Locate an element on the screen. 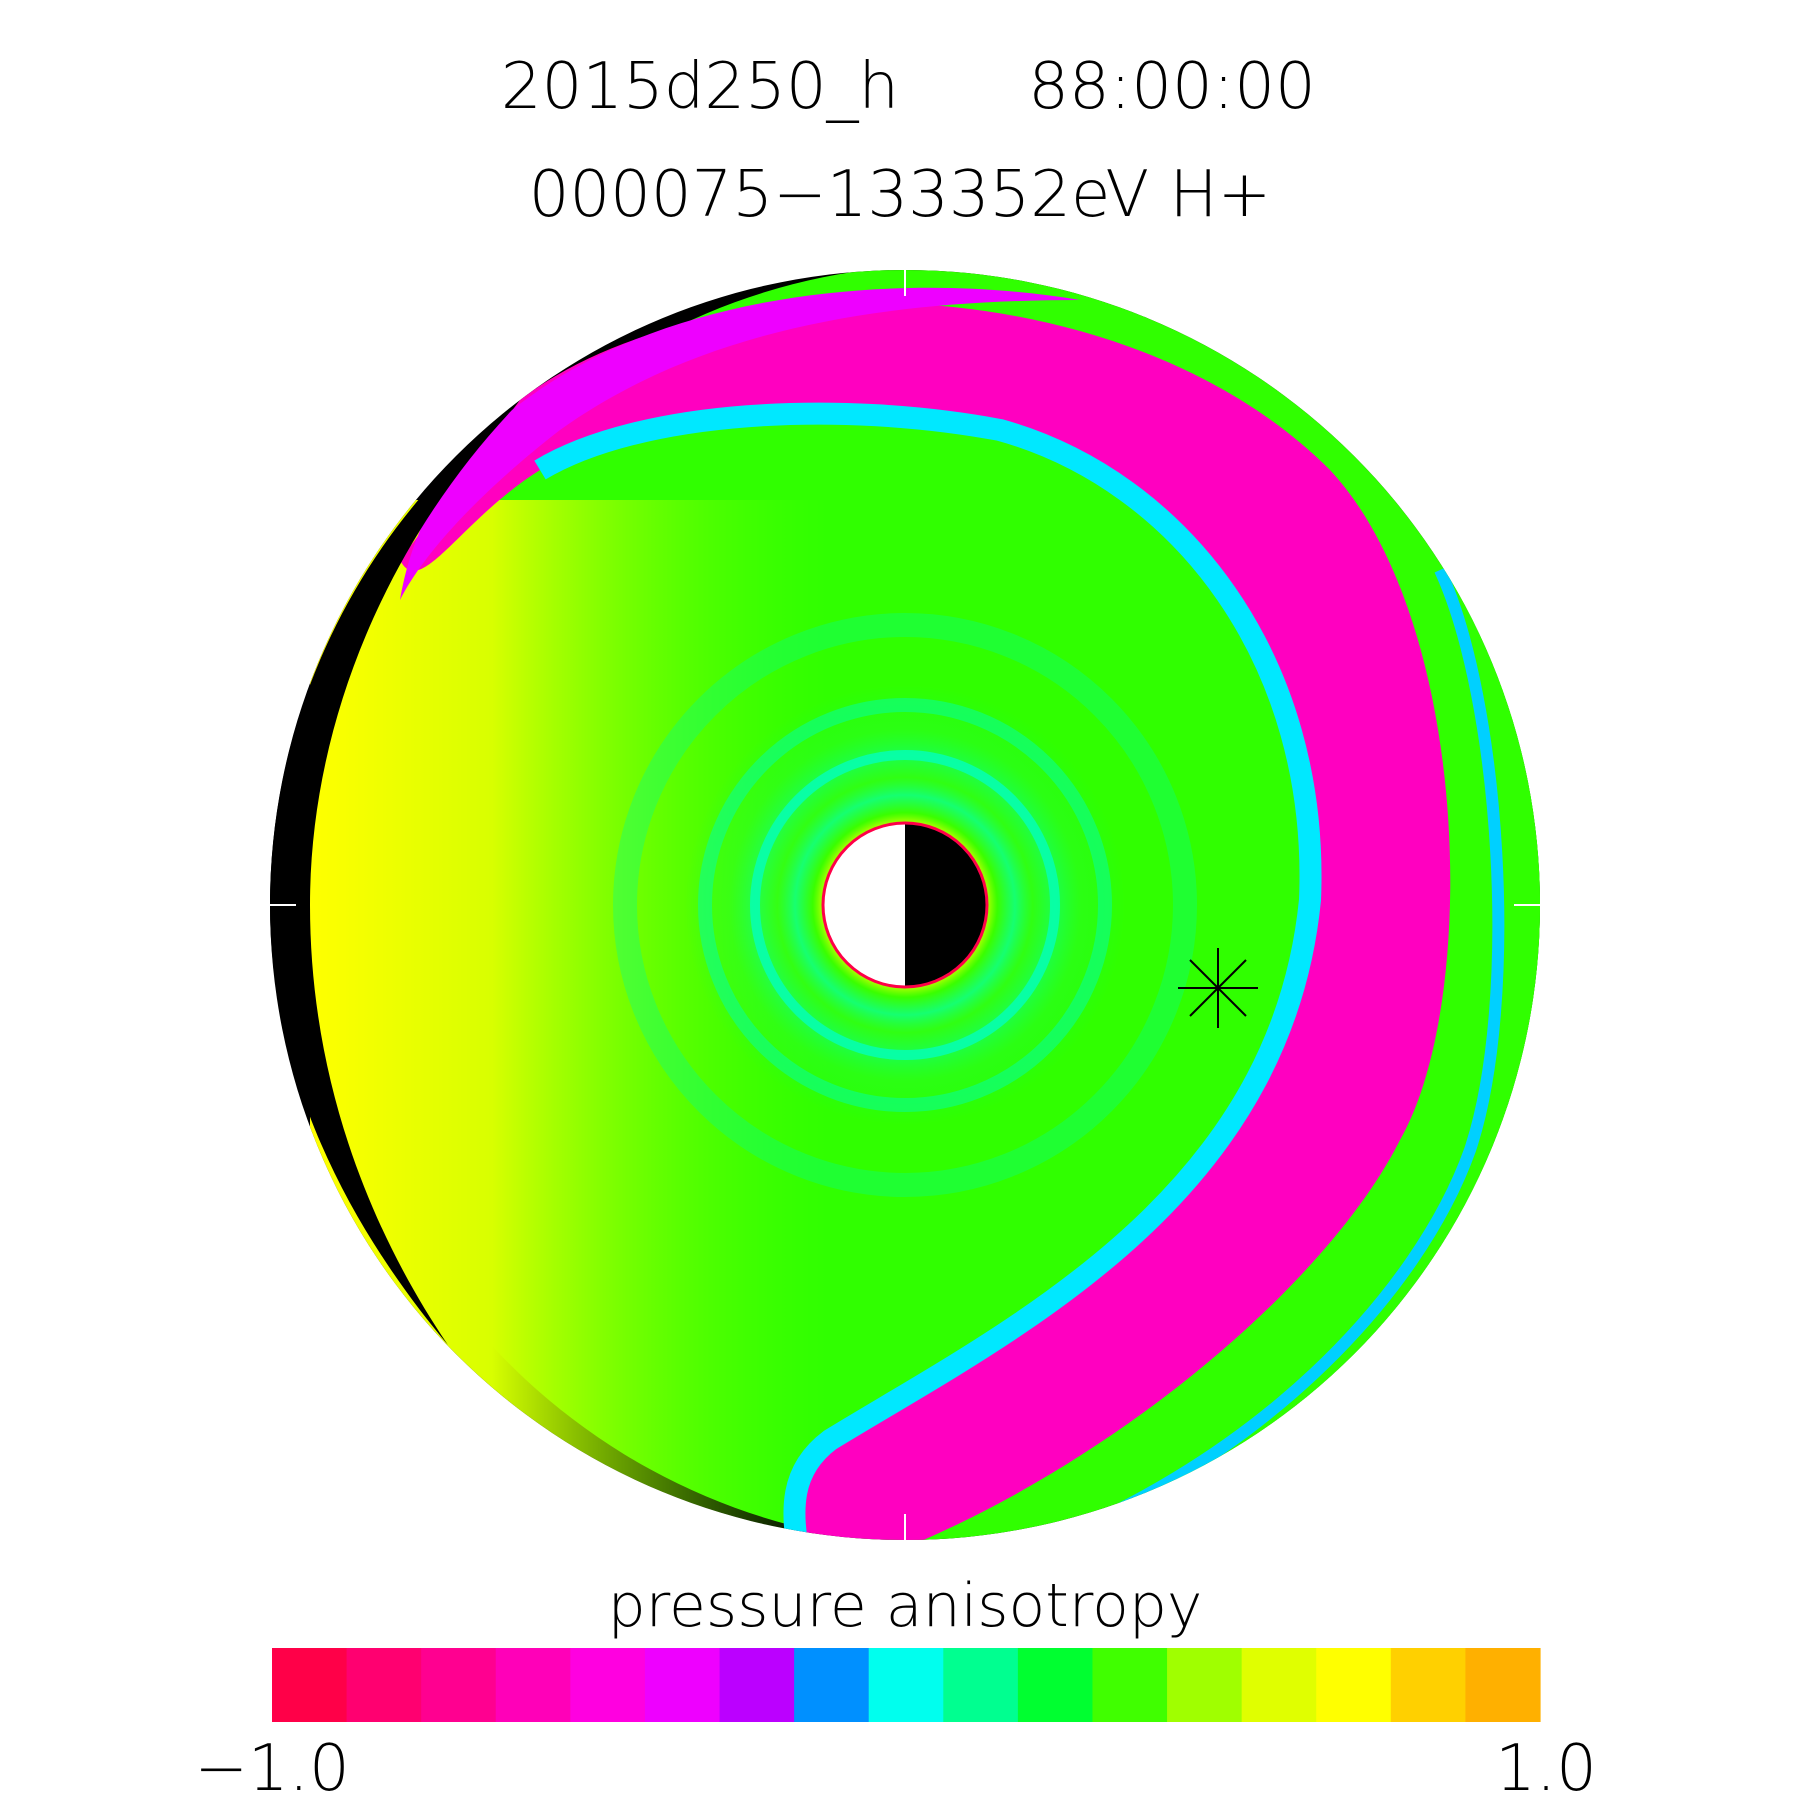  title-time: 88:00:00 is located at coordinates (1171, 87).